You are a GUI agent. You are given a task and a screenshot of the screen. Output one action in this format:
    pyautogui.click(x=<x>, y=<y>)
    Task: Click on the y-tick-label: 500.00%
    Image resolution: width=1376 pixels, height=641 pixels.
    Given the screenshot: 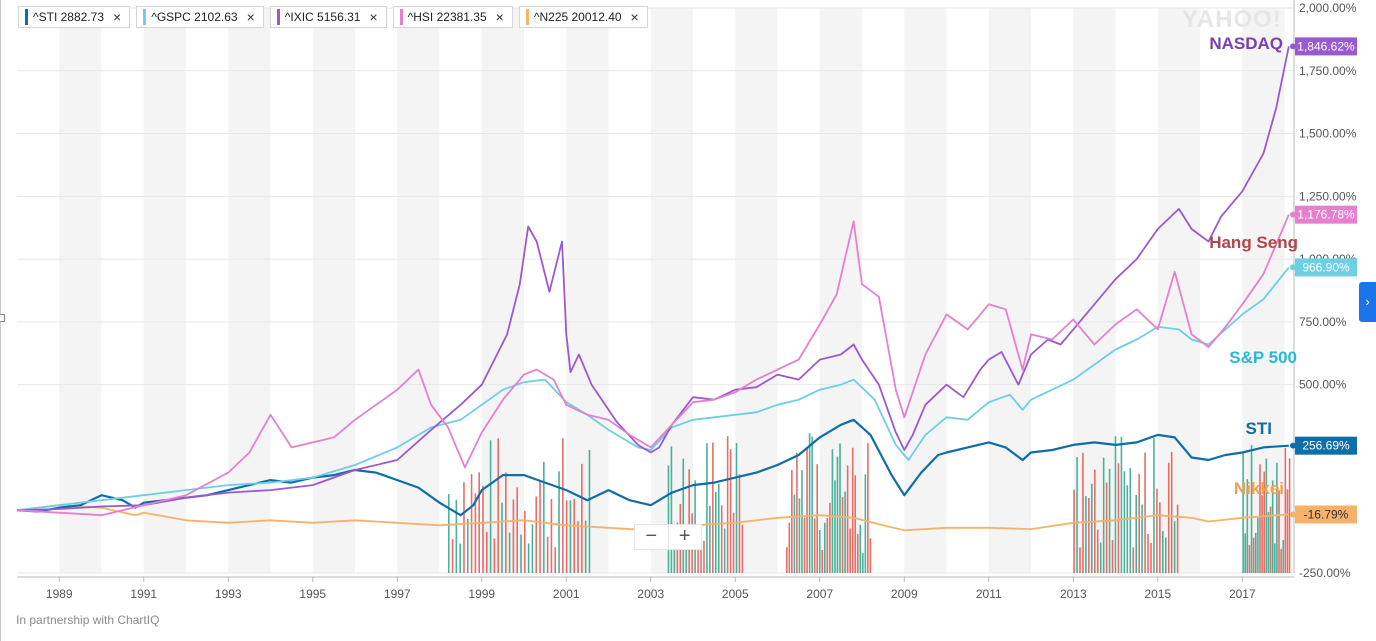 What is the action you would take?
    pyautogui.click(x=1323, y=385)
    